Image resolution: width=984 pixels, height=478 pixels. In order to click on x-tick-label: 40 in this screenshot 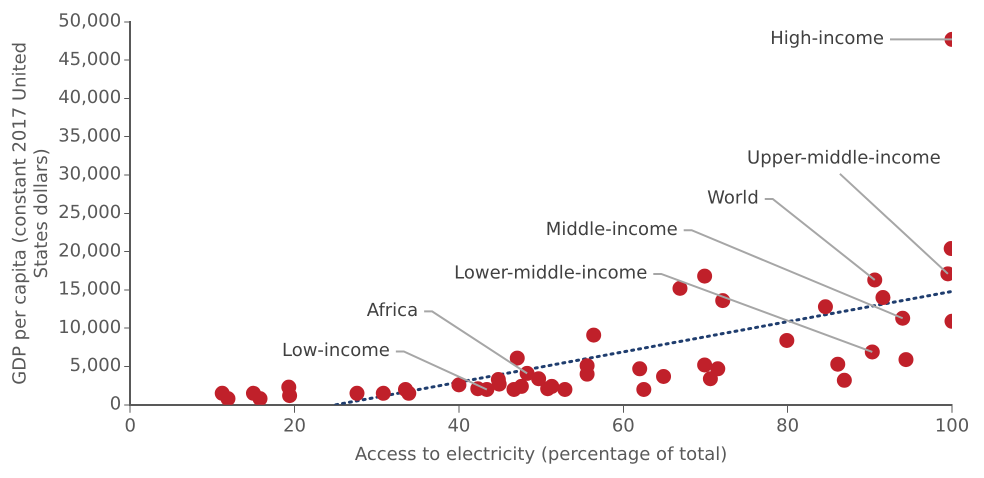, I will do `click(458, 425)`.